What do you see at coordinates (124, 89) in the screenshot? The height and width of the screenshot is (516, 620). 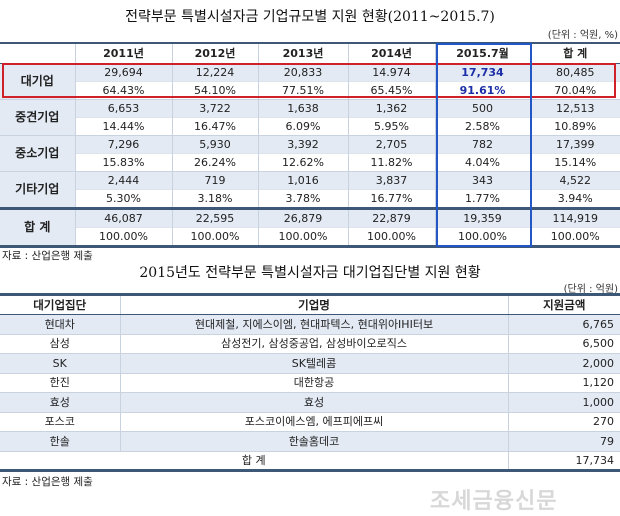 I see `share-cell: 64.43%` at bounding box center [124, 89].